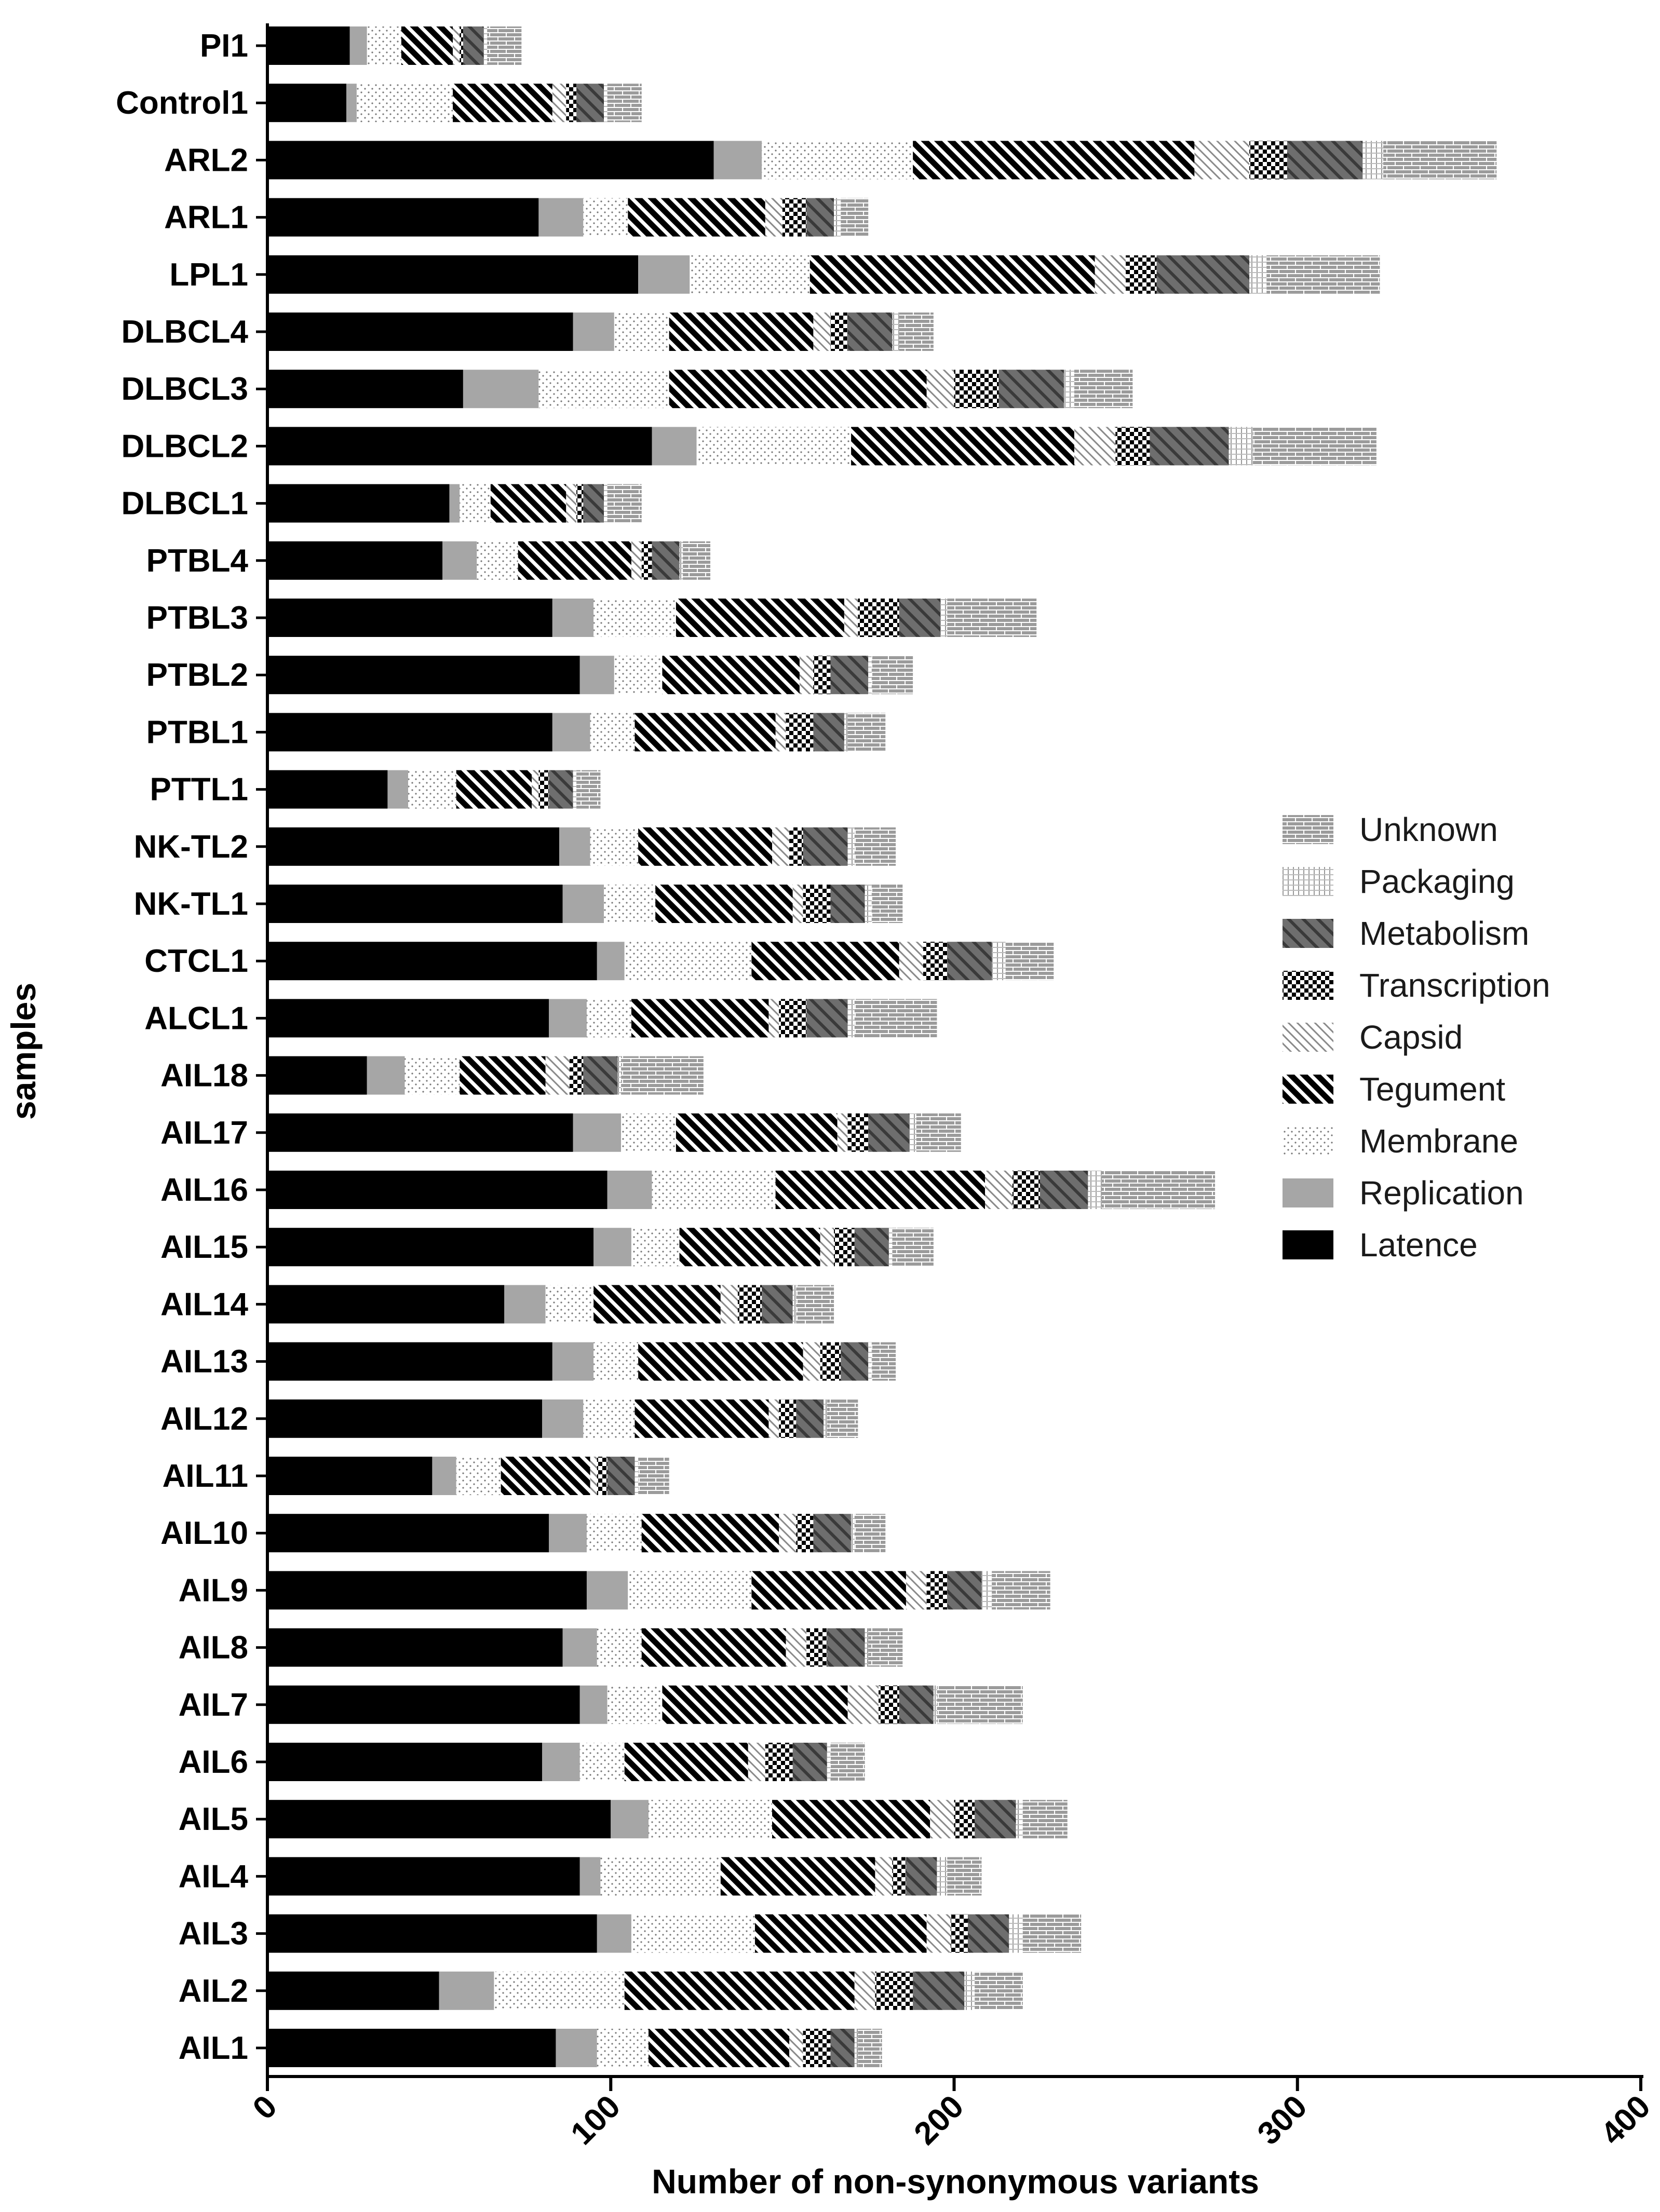  Describe the element at coordinates (805, 1533) in the screenshot. I see `bar-segment-ail10-transcription` at that location.